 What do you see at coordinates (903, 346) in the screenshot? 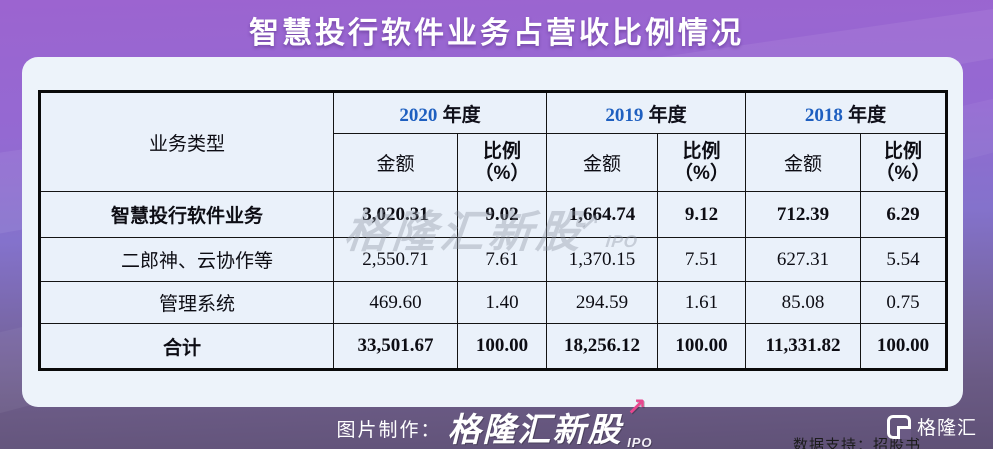
I see `cell-ratio-2018: 100.00` at bounding box center [903, 346].